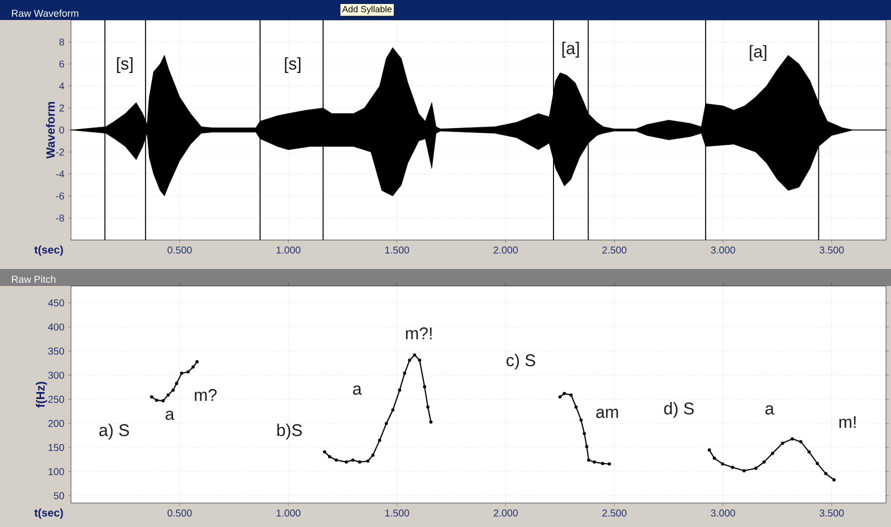  What do you see at coordinates (114, 432) in the screenshot?
I see `annotation: a) S` at bounding box center [114, 432].